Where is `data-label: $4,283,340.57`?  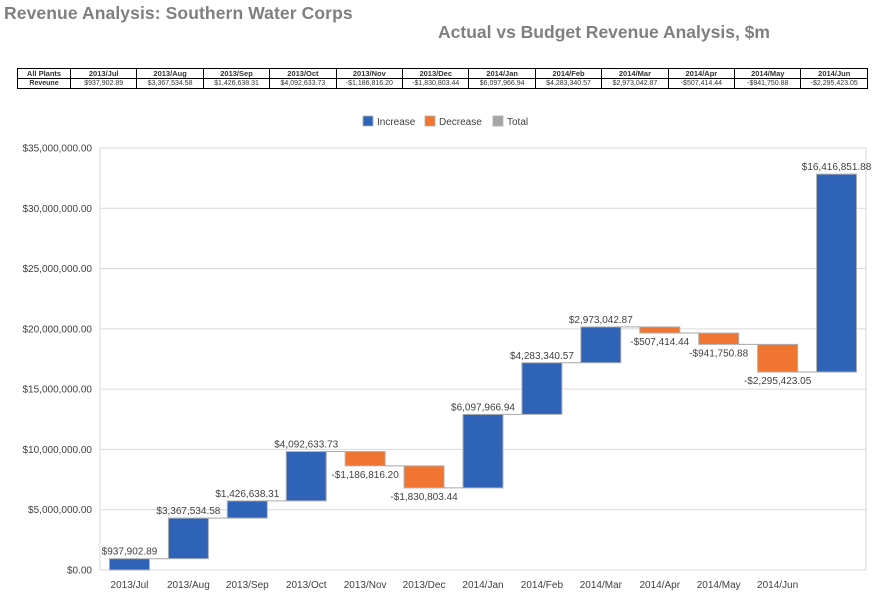
data-label: $4,283,340.57 is located at coordinates (542, 356).